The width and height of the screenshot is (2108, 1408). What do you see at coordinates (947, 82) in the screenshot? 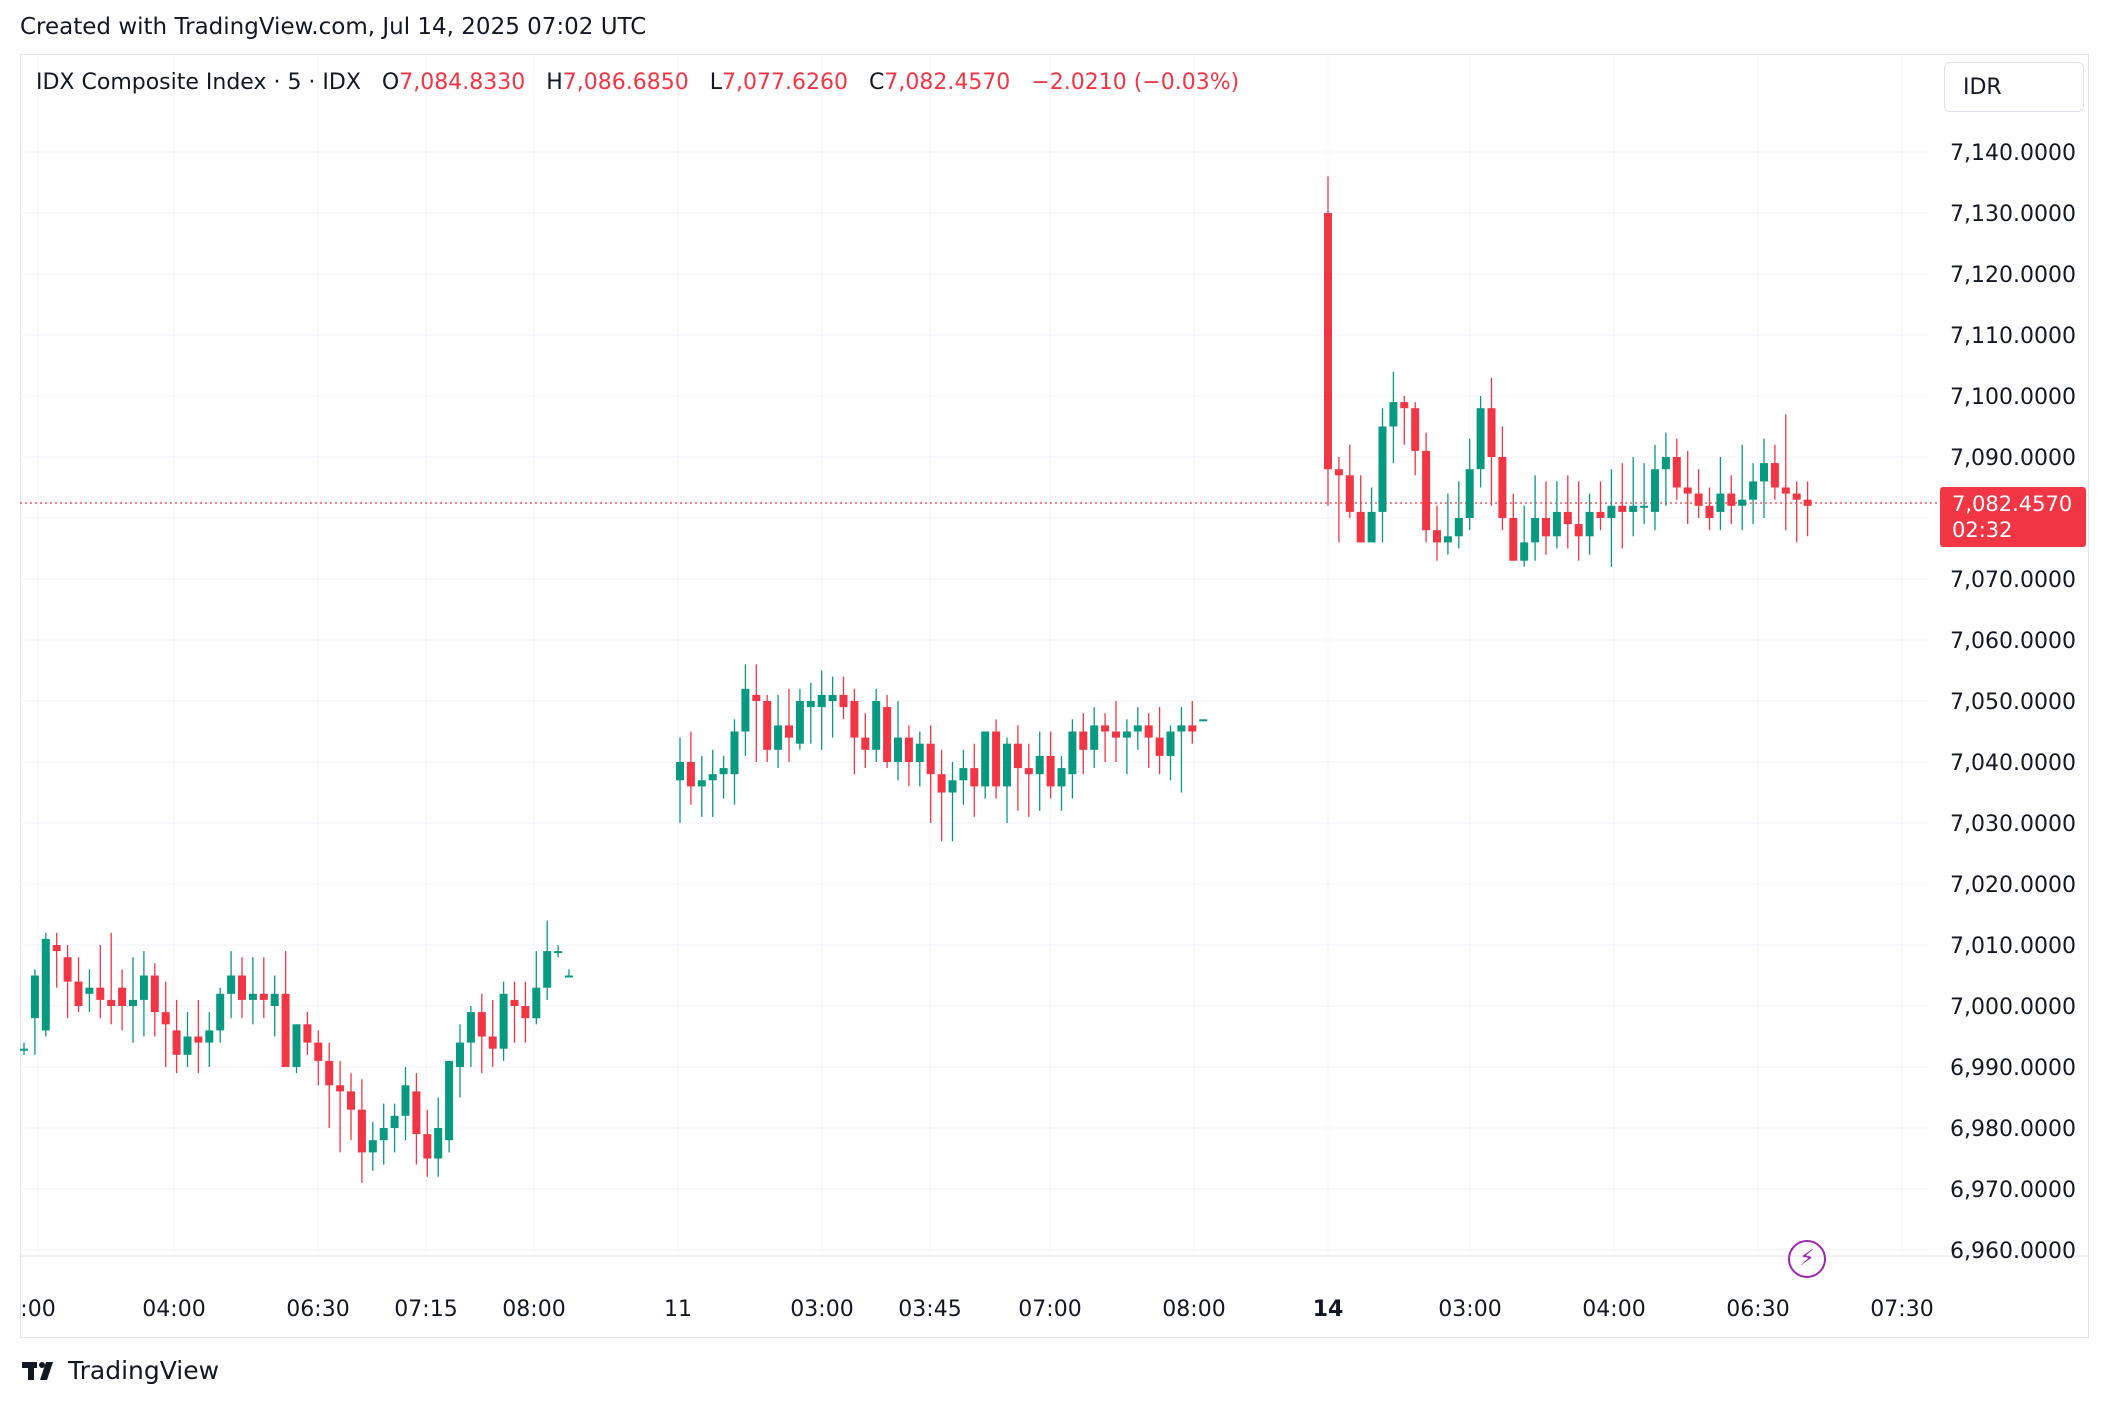
I see `legend-close-value: 7,082.4570` at bounding box center [947, 82].